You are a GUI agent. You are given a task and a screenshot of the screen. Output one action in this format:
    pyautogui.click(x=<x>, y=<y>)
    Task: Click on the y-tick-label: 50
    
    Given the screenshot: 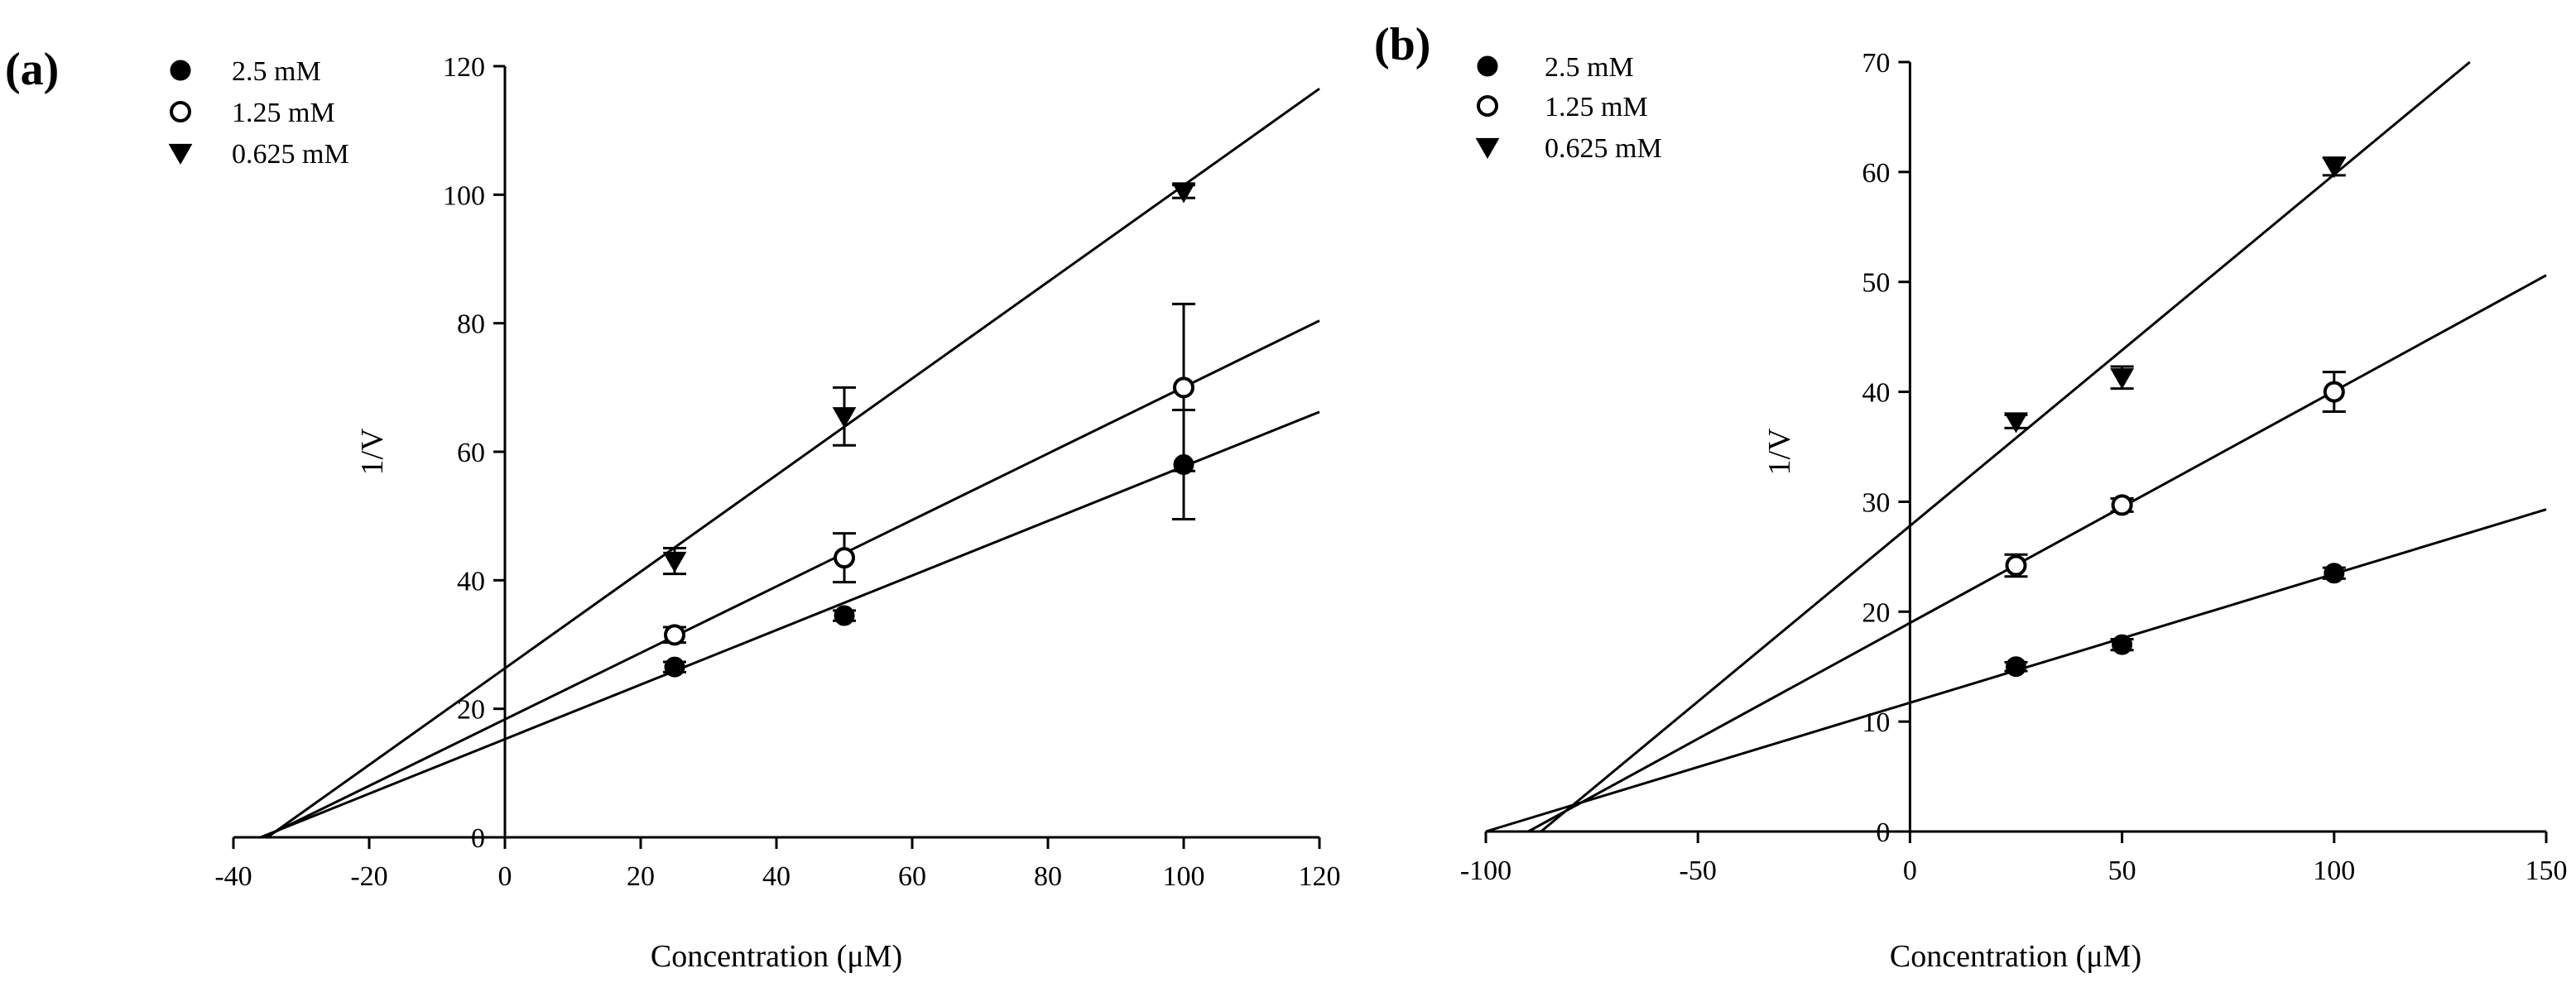 What is the action you would take?
    pyautogui.click(x=1876, y=283)
    